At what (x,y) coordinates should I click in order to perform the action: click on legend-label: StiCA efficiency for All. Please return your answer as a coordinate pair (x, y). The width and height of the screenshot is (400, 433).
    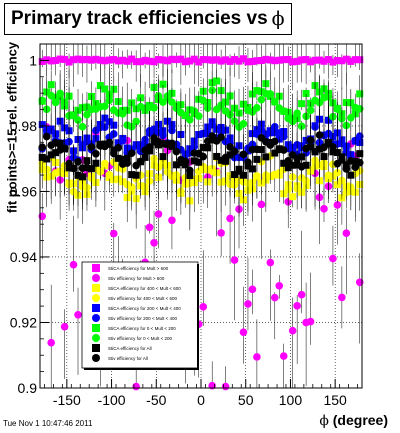
    Looking at the image, I should click on (130, 348).